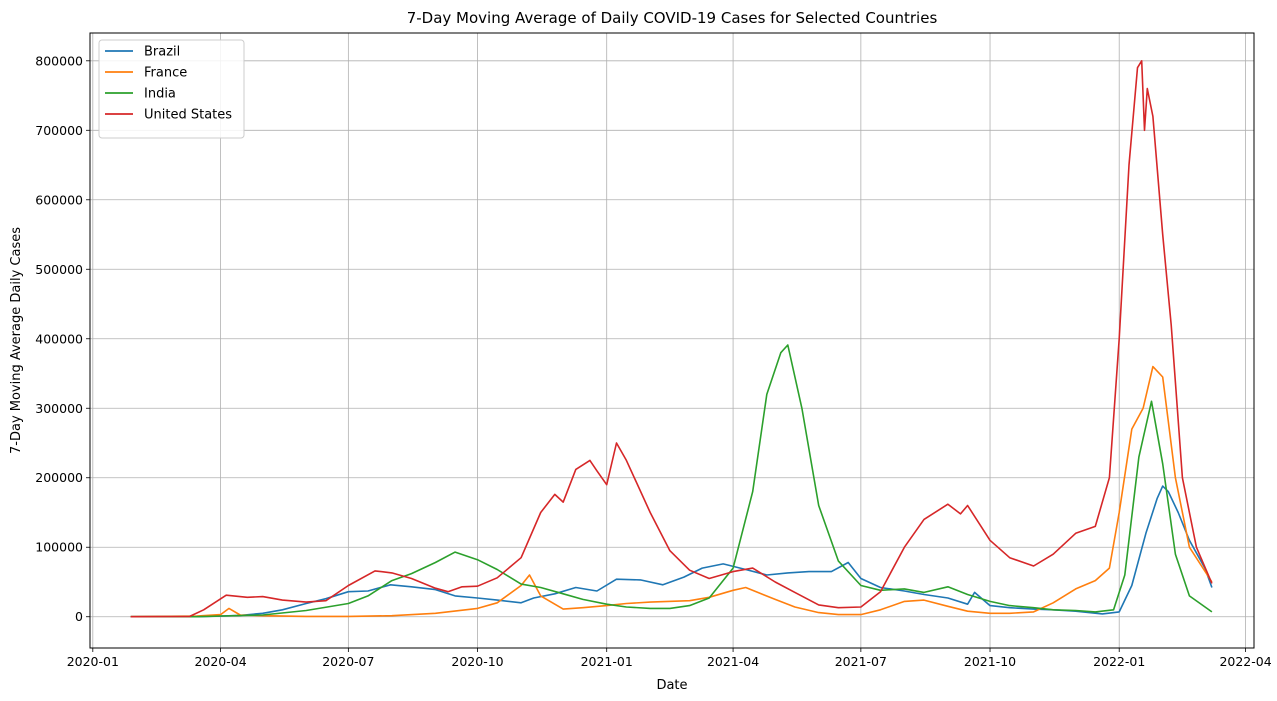  Describe the element at coordinates (59, 338) in the screenshot. I see `y-tick-label: 400000` at that location.